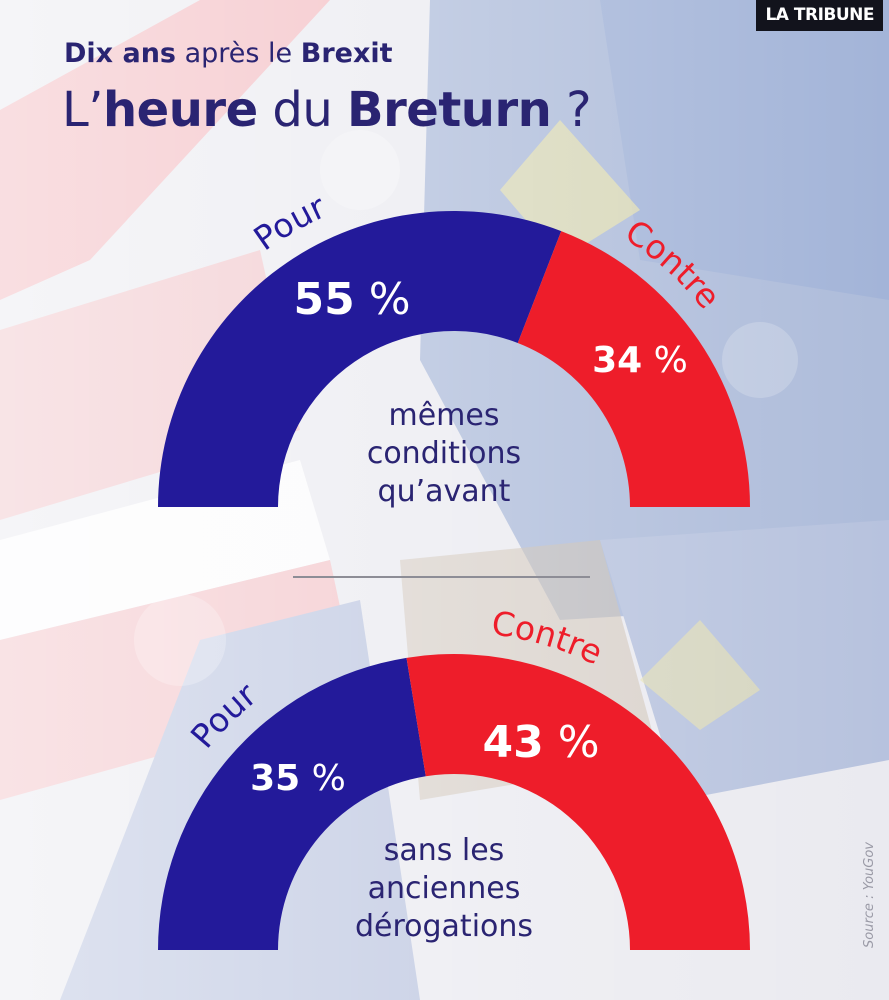 The height and width of the screenshot is (1000, 889). I want to click on gauge-center-label-2: sans les anciennes dérogations, so click(444, 889).